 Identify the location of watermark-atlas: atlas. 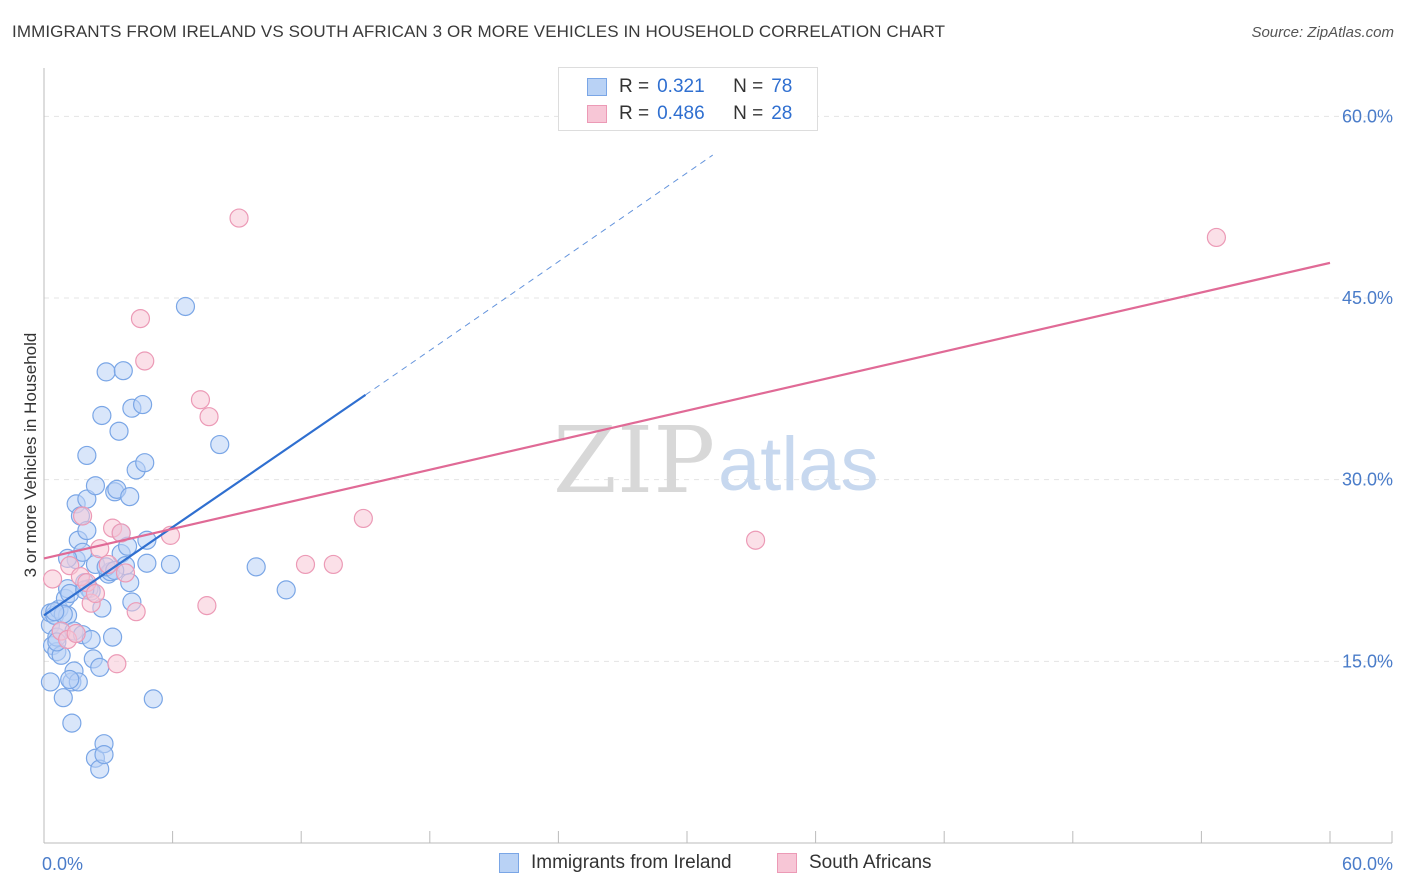
(798, 464).